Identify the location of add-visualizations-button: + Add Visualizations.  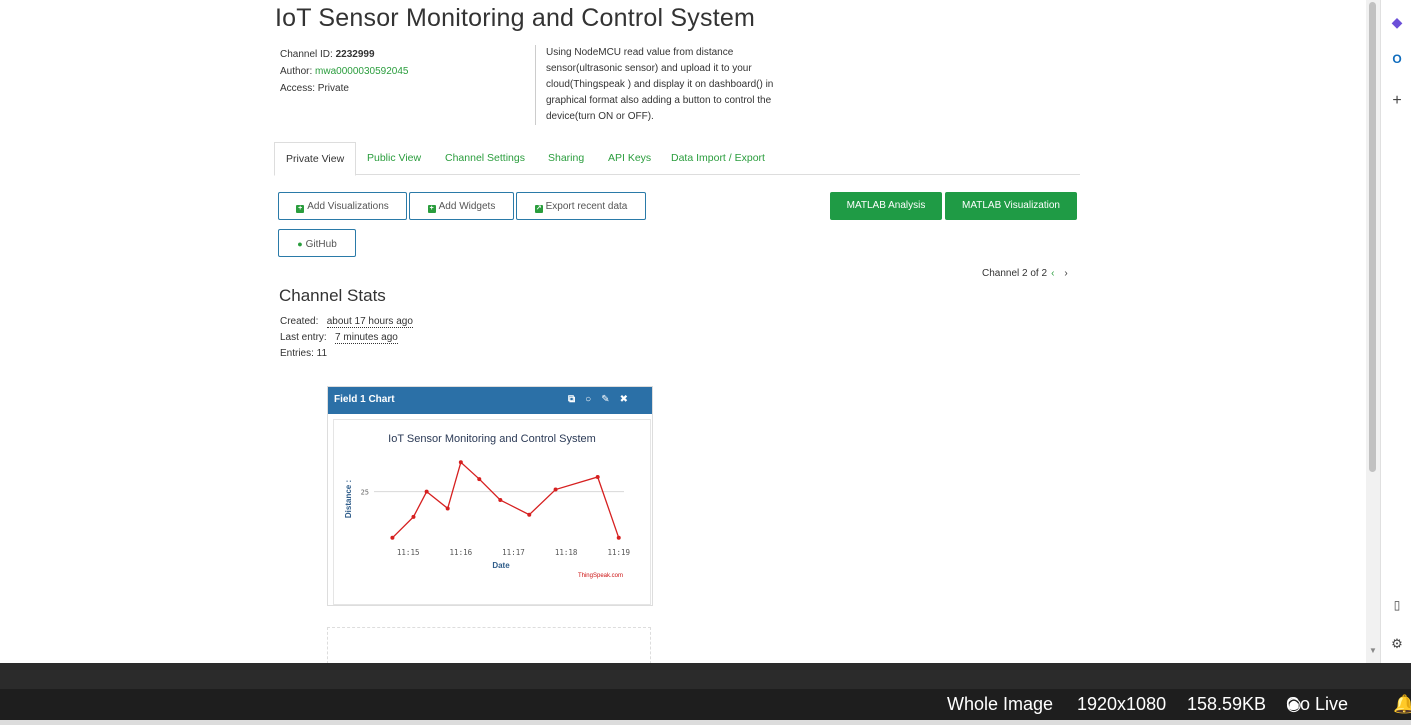
(342, 206).